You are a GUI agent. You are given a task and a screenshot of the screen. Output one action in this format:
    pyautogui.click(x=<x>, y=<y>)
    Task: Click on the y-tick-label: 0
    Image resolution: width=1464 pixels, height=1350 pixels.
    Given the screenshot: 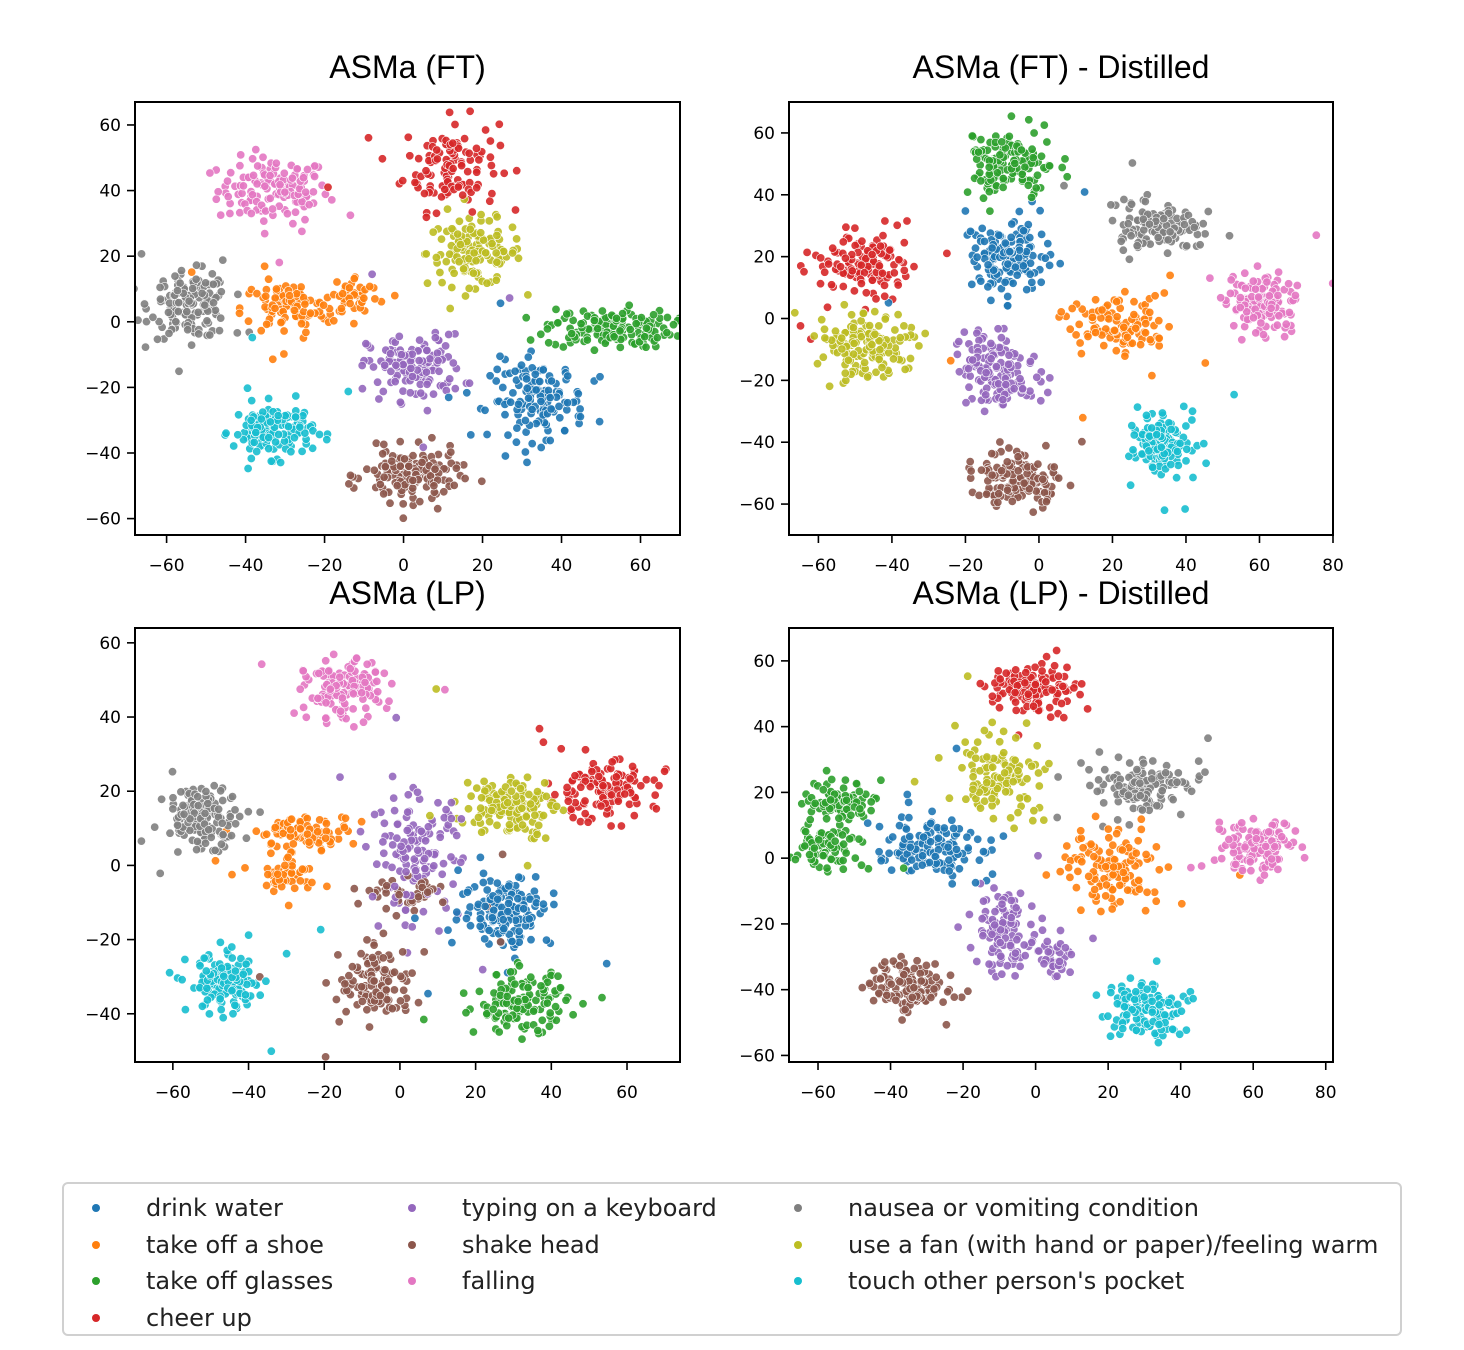 What is the action you would take?
    pyautogui.click(x=115, y=323)
    